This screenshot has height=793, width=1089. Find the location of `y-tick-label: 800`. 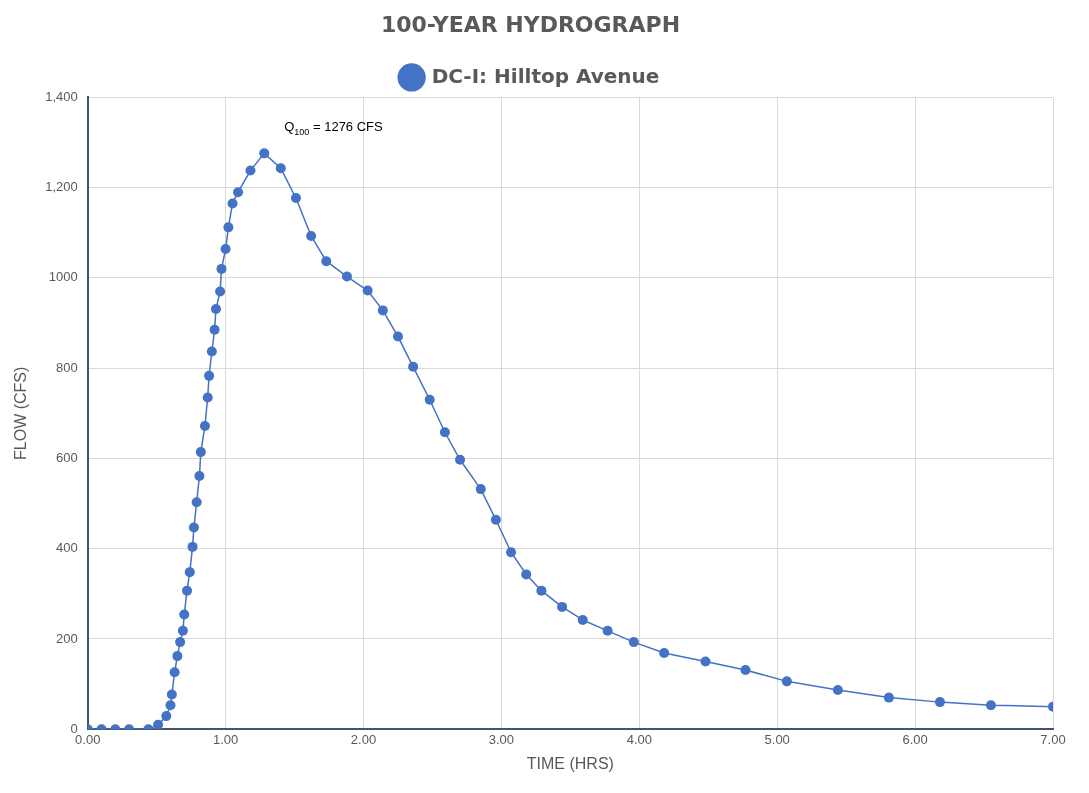

y-tick-label: 800 is located at coordinates (67, 367).